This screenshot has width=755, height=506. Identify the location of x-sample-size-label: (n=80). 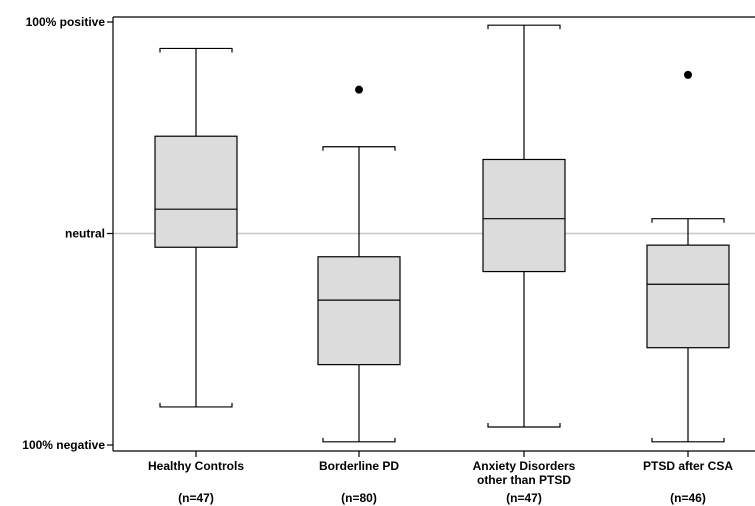
(359, 498).